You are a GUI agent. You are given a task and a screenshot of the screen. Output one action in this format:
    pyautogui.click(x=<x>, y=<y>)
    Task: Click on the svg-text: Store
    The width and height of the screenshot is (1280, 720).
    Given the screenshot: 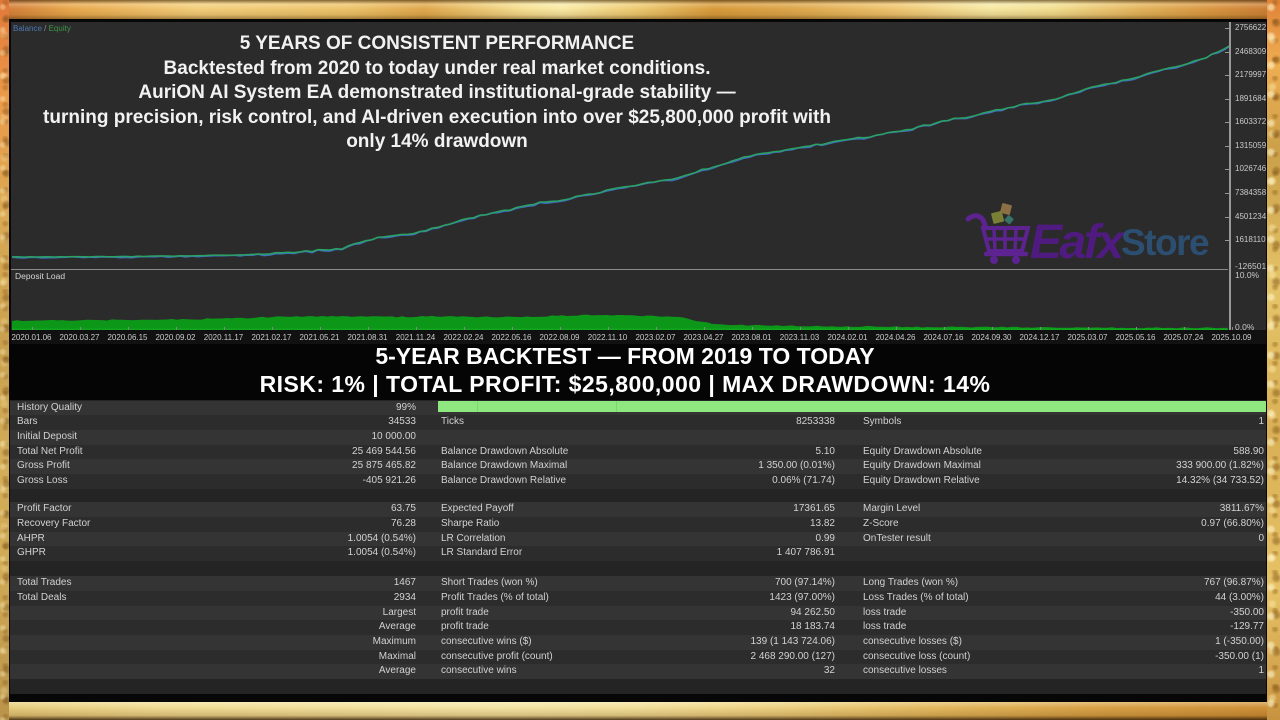 What is the action you would take?
    pyautogui.click(x=1165, y=242)
    